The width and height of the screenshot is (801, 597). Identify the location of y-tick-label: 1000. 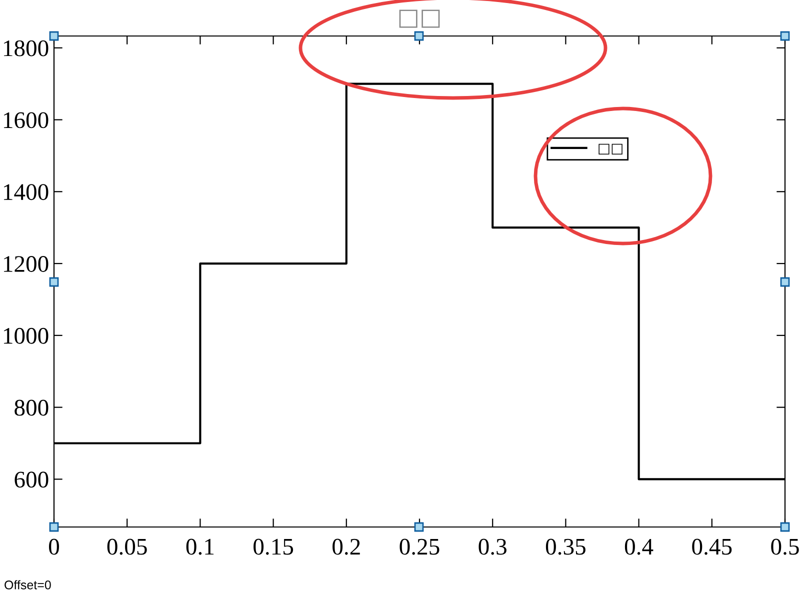
(26, 336).